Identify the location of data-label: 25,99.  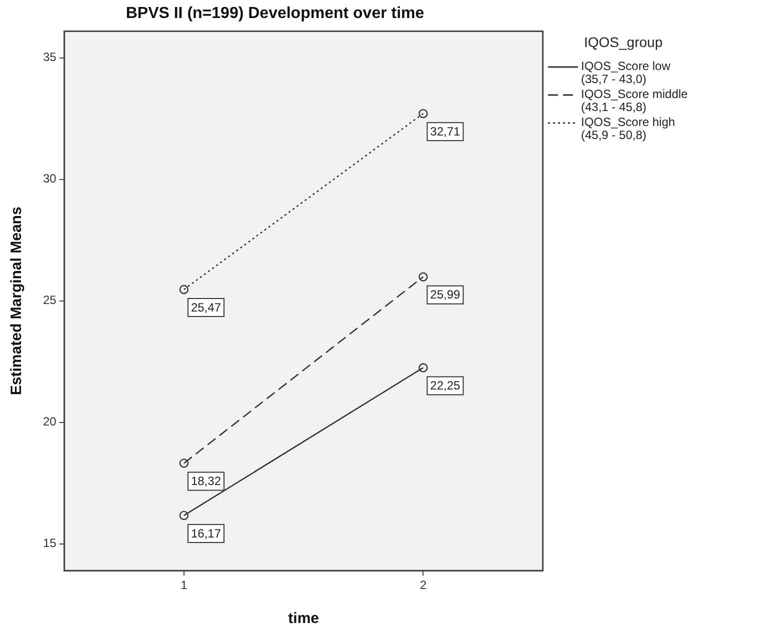
(445, 295).